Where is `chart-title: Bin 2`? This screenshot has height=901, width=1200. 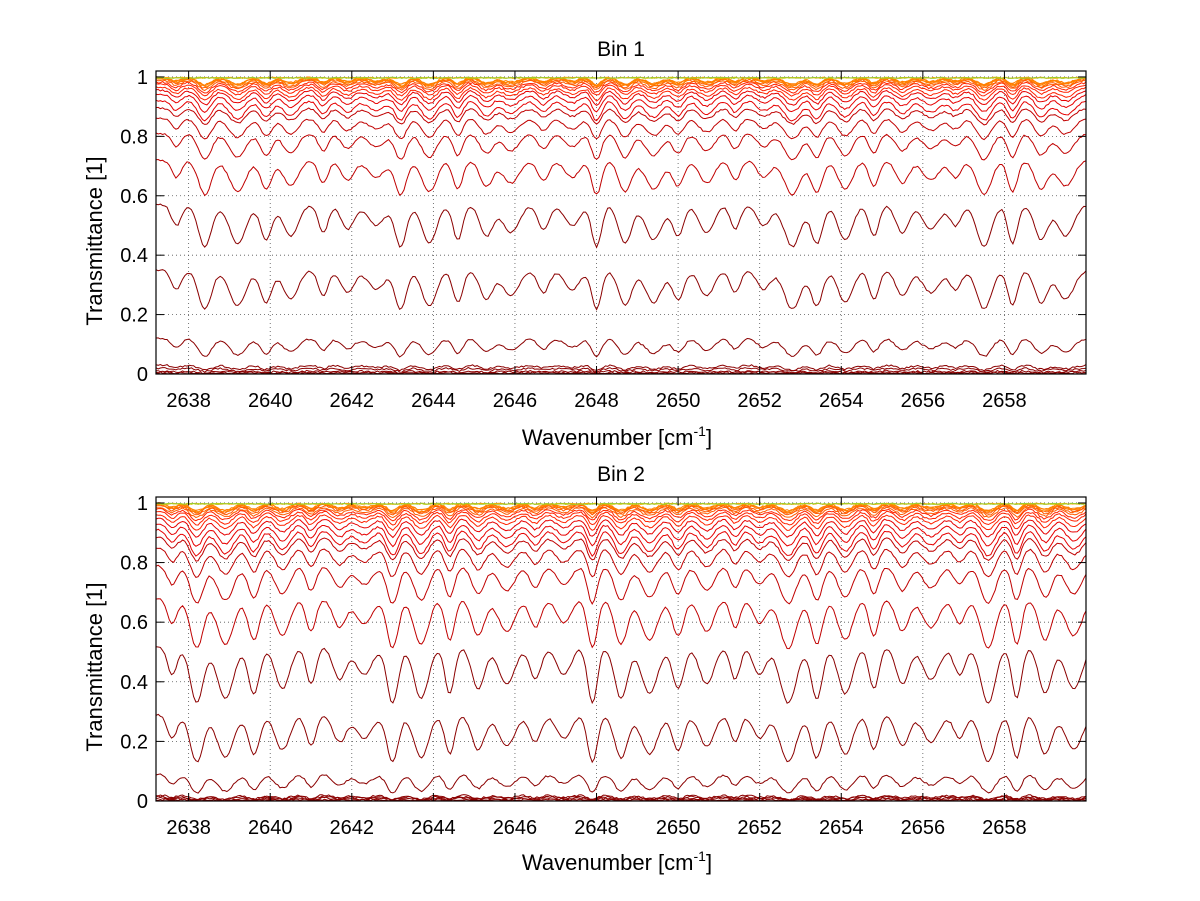 chart-title: Bin 2 is located at coordinates (621, 474).